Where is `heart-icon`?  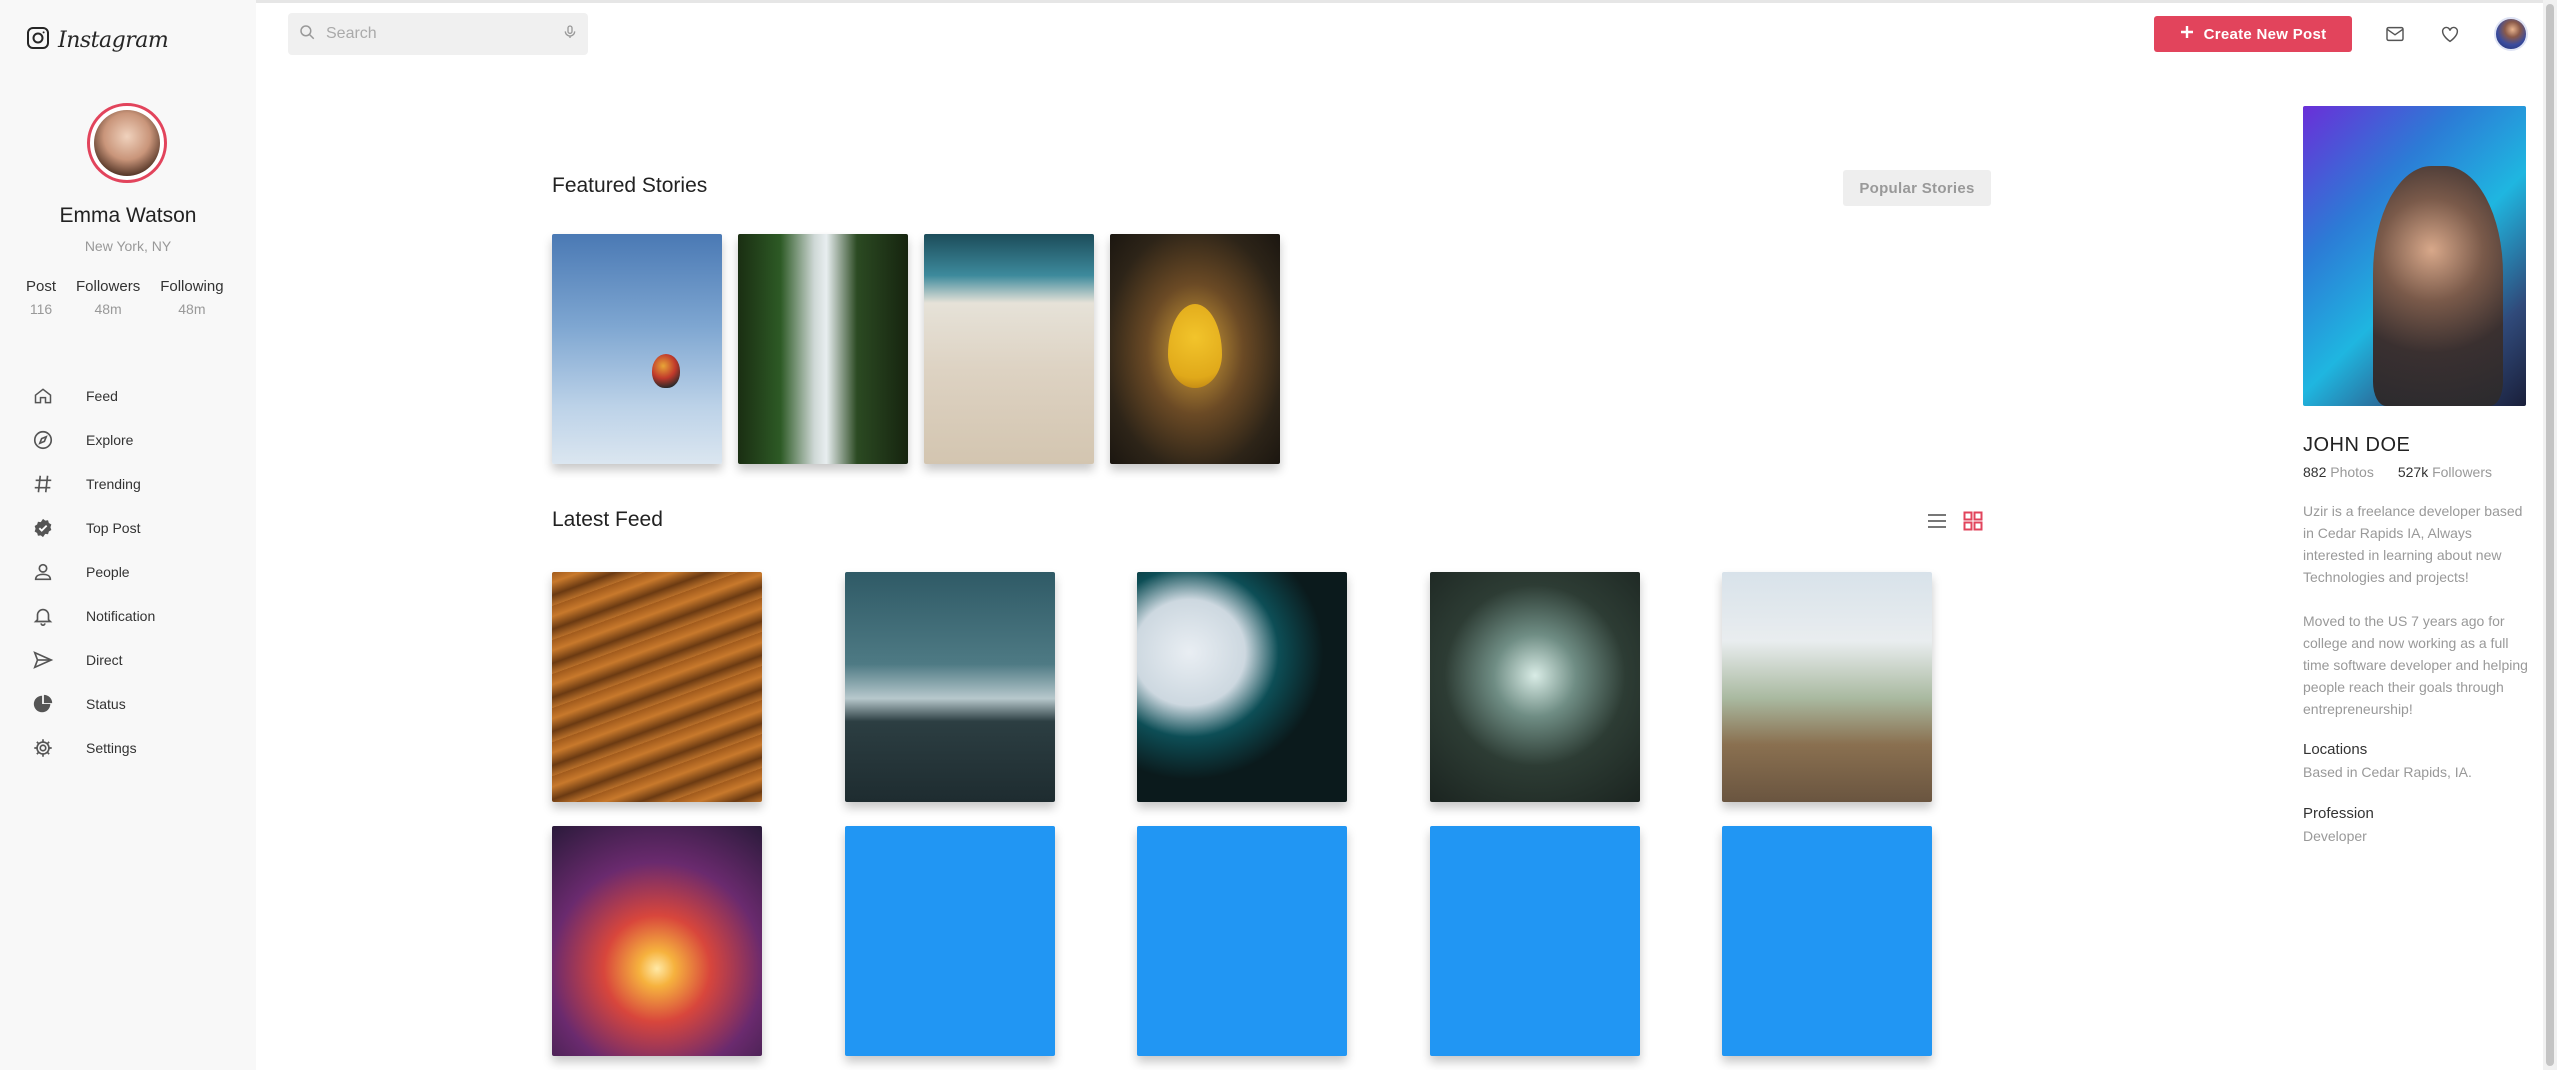 heart-icon is located at coordinates (2450, 34).